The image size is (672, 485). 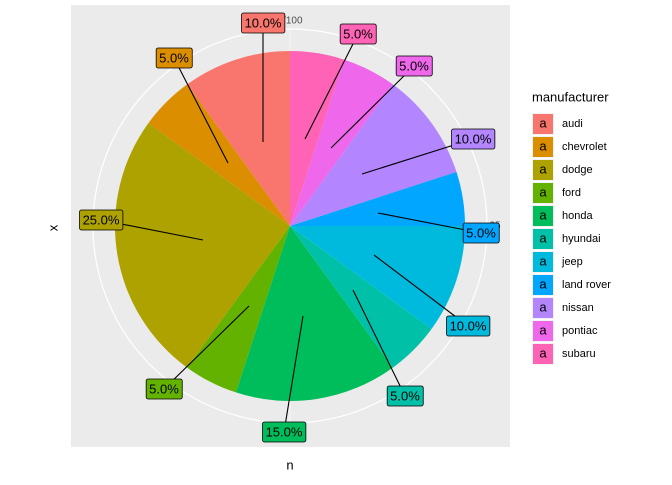 I want to click on legend-label: chevrolet, so click(x=584, y=147).